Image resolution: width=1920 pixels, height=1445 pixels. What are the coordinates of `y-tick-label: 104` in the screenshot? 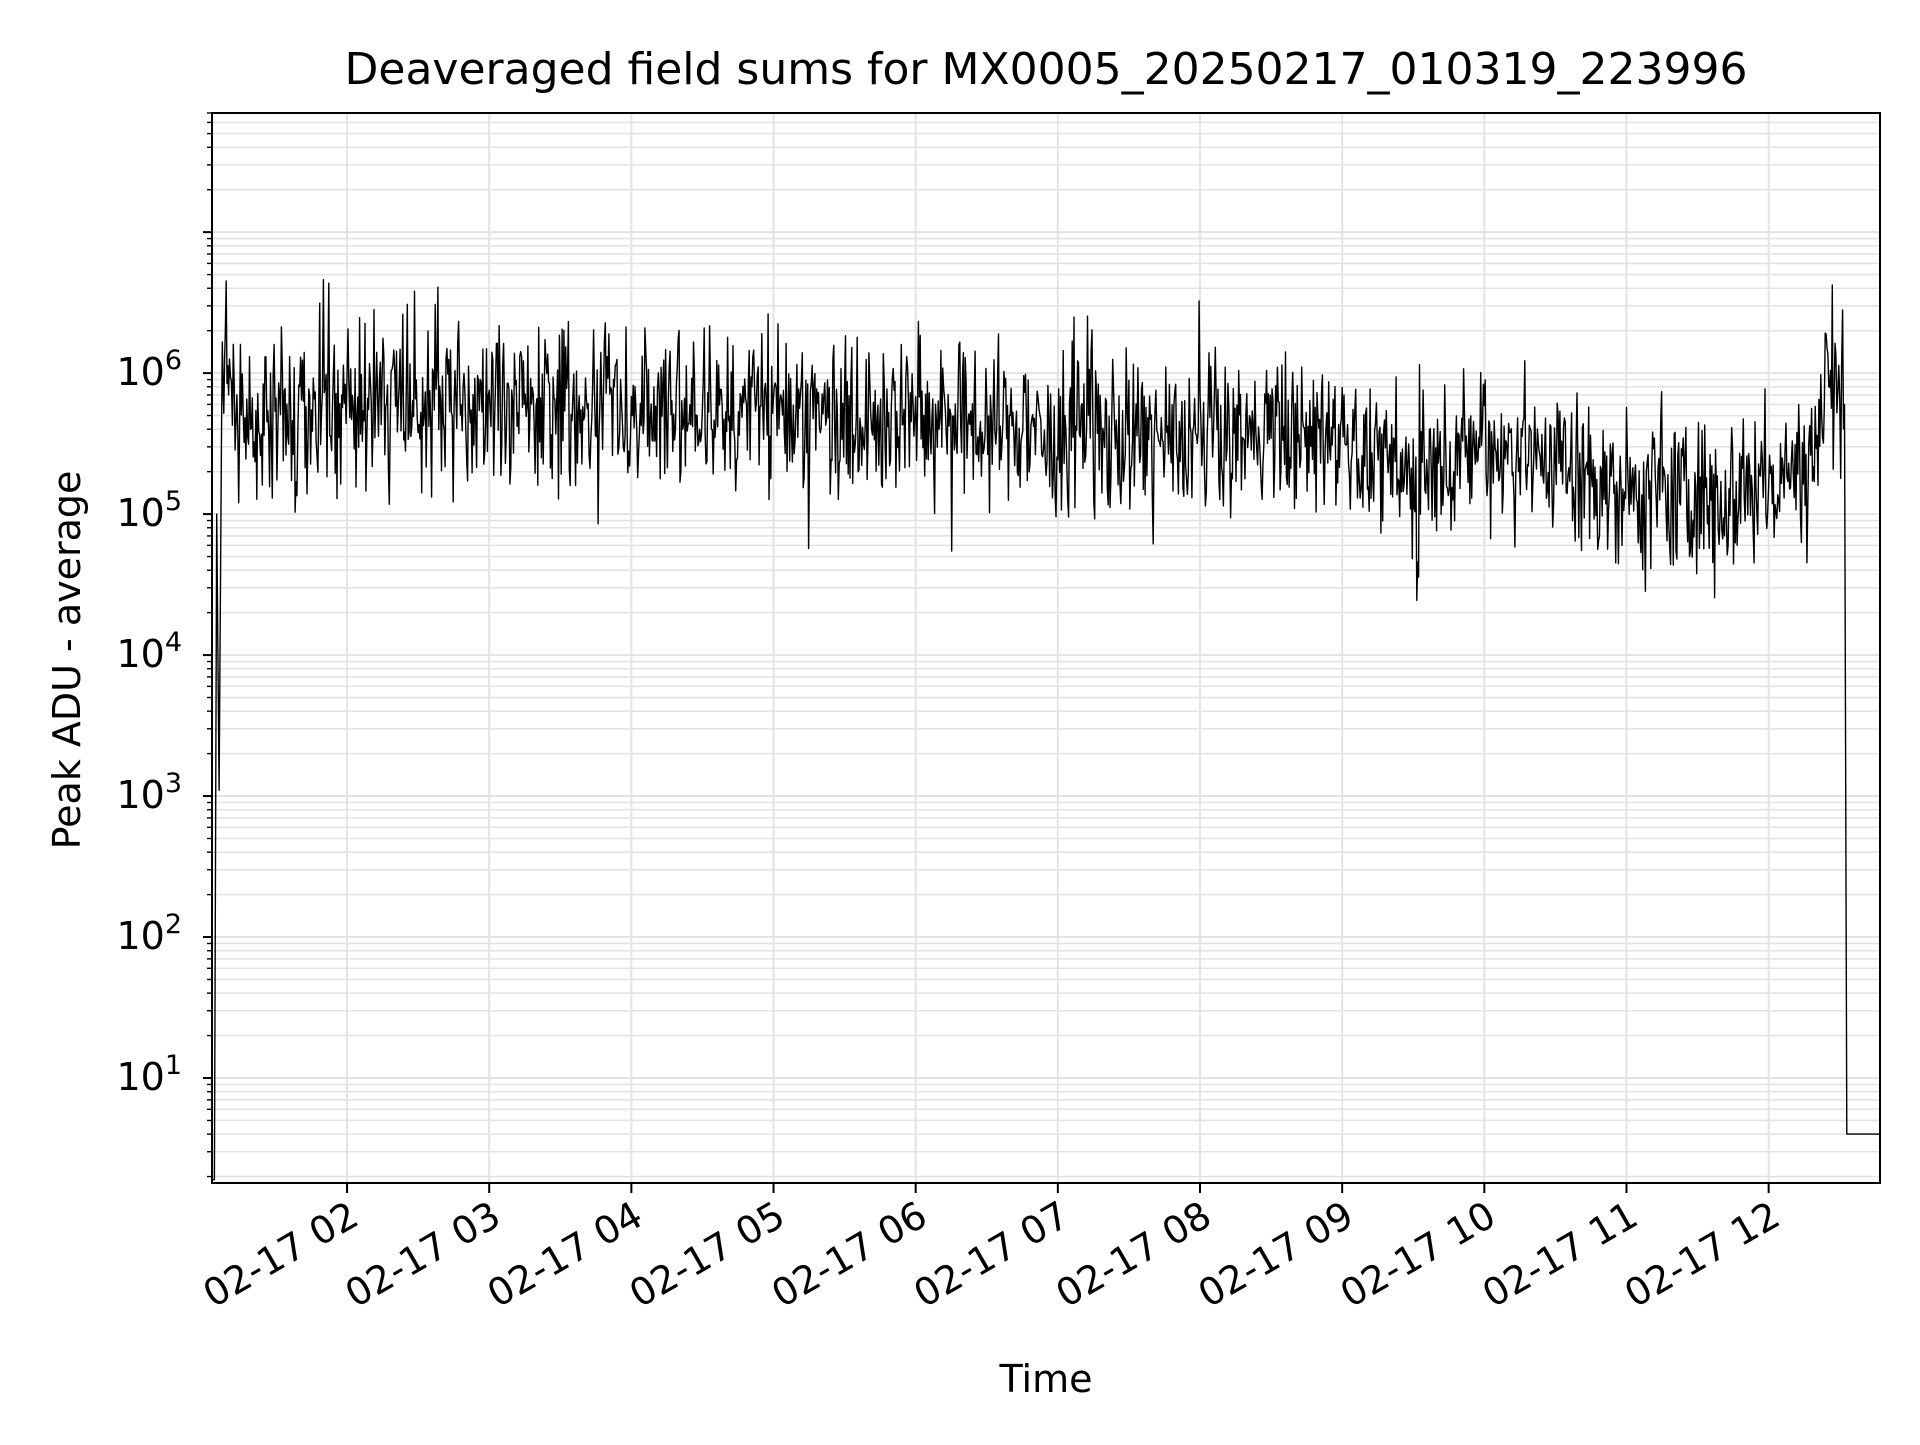 It's located at (149, 651).